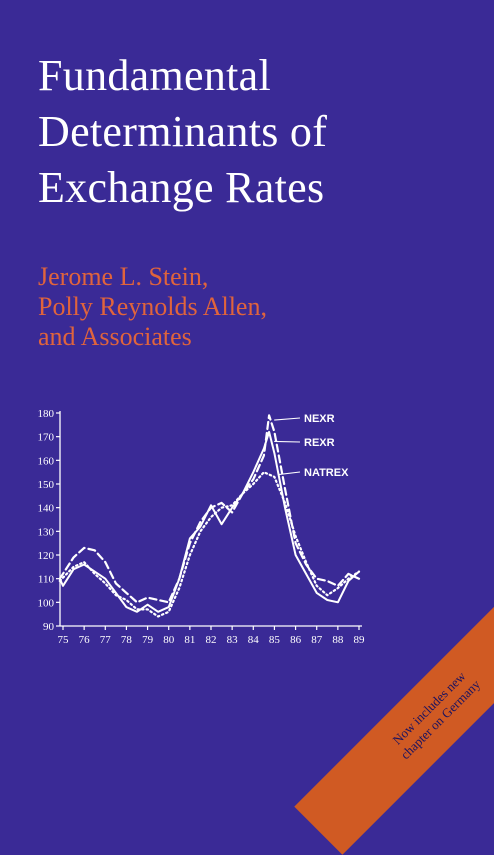 The width and height of the screenshot is (494, 855). What do you see at coordinates (46, 603) in the screenshot?
I see `y-tick-label: 100` at bounding box center [46, 603].